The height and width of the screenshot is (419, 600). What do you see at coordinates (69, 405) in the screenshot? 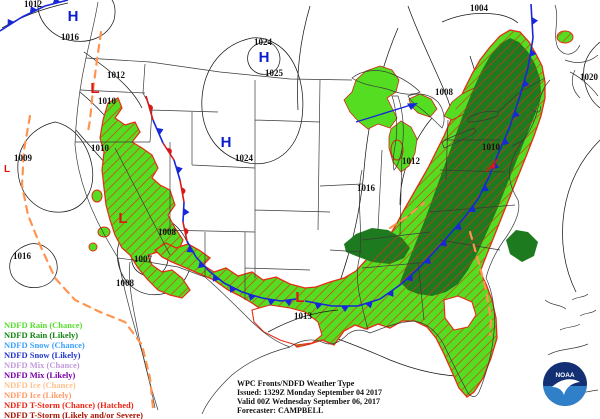
I see `legend-item: NDFD T-Storm (Chance) (Hatched)` at bounding box center [69, 405].